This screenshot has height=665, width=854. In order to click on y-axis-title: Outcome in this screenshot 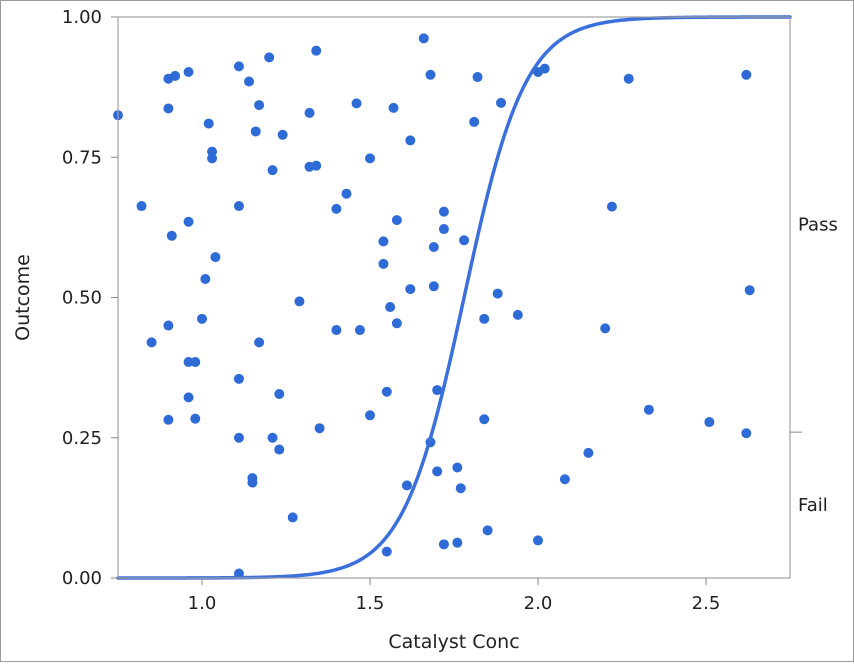, I will do `click(23, 297)`.